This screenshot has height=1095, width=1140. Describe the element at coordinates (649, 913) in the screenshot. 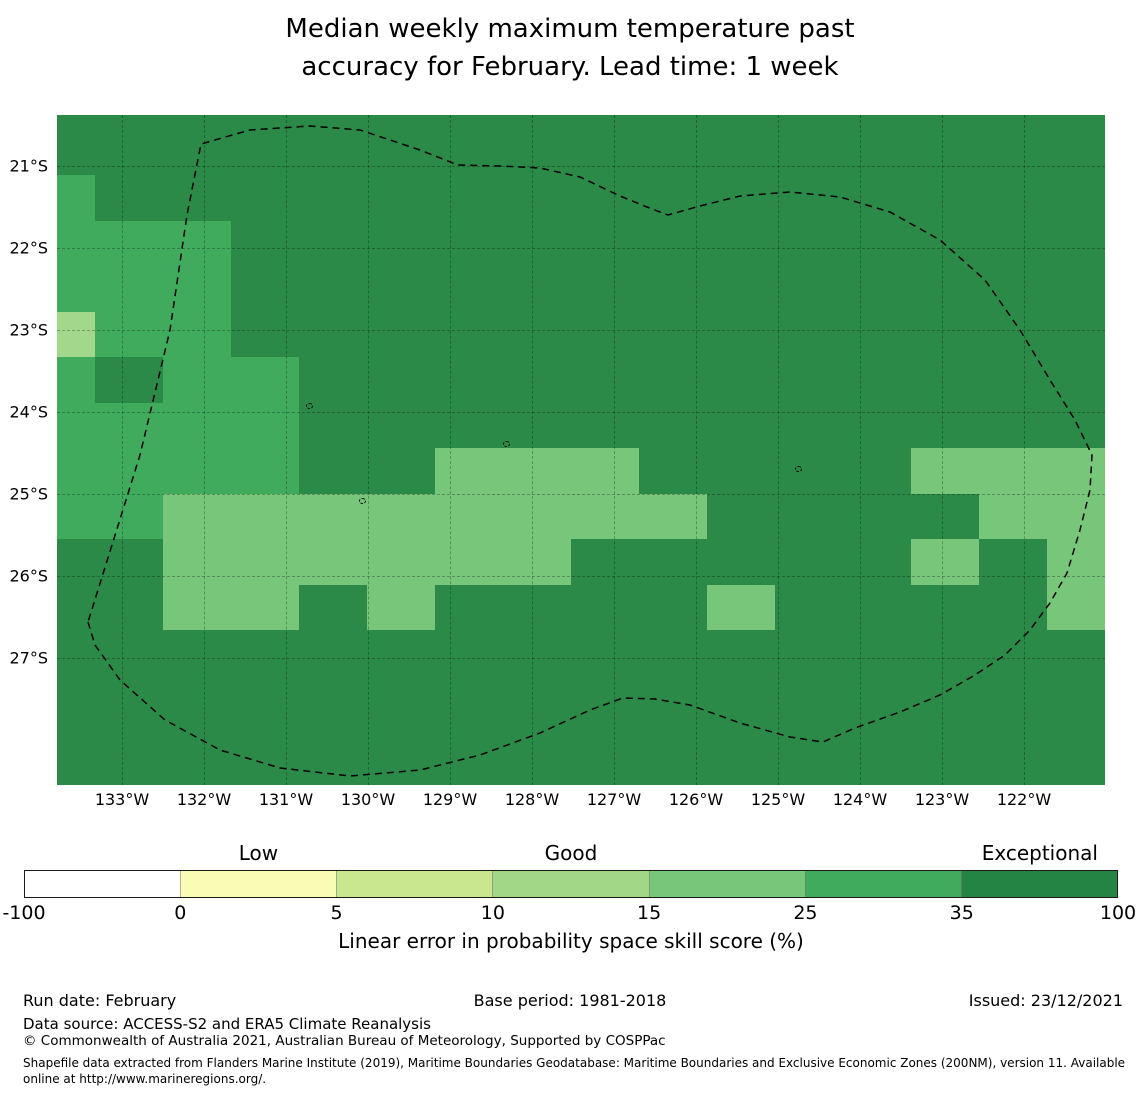

I see `colorbar-tick-label: 15` at that location.